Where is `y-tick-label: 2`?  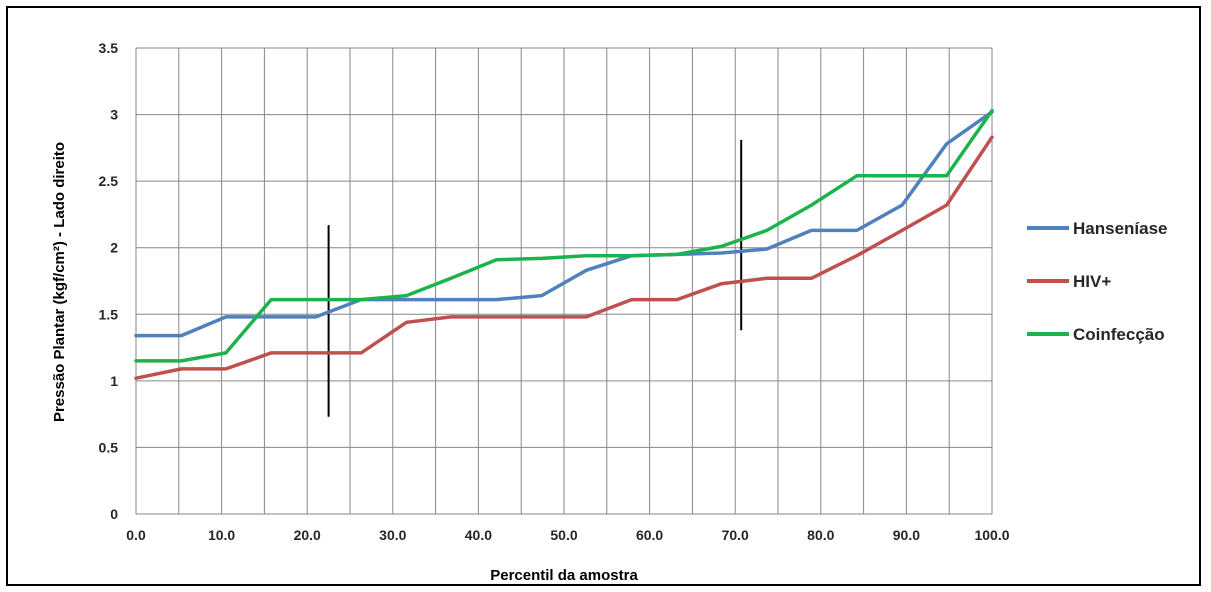 y-tick-label: 2 is located at coordinates (114, 248).